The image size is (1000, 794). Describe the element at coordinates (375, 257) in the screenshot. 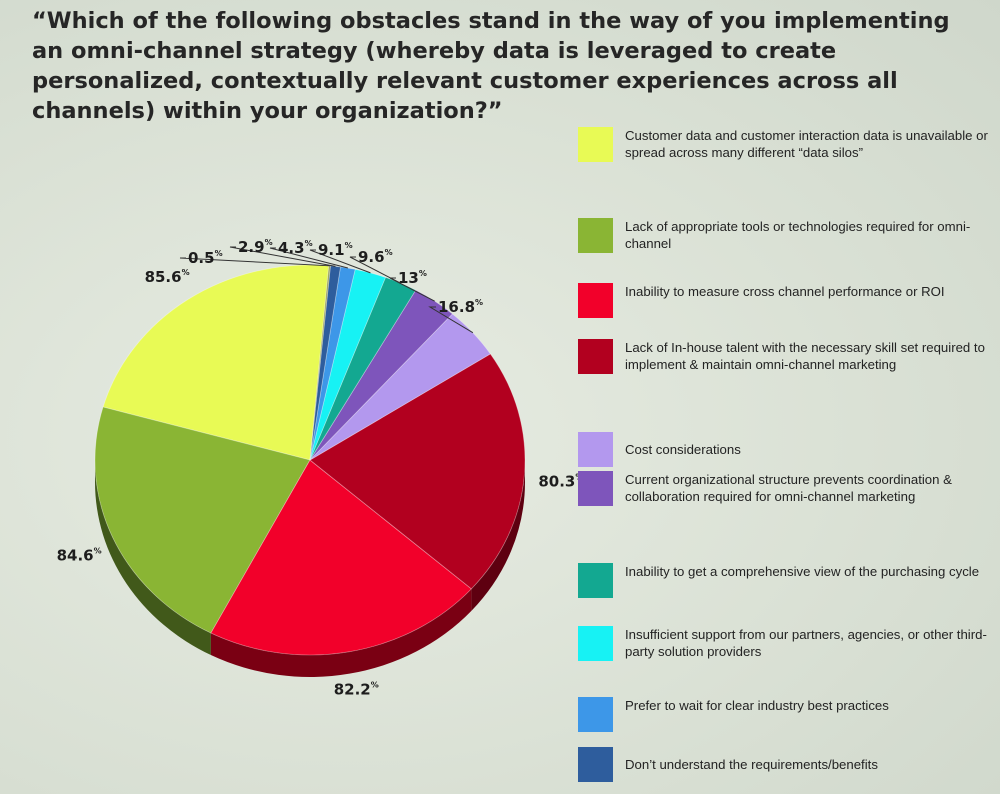

I see `data-label-6: 9.6%` at that location.